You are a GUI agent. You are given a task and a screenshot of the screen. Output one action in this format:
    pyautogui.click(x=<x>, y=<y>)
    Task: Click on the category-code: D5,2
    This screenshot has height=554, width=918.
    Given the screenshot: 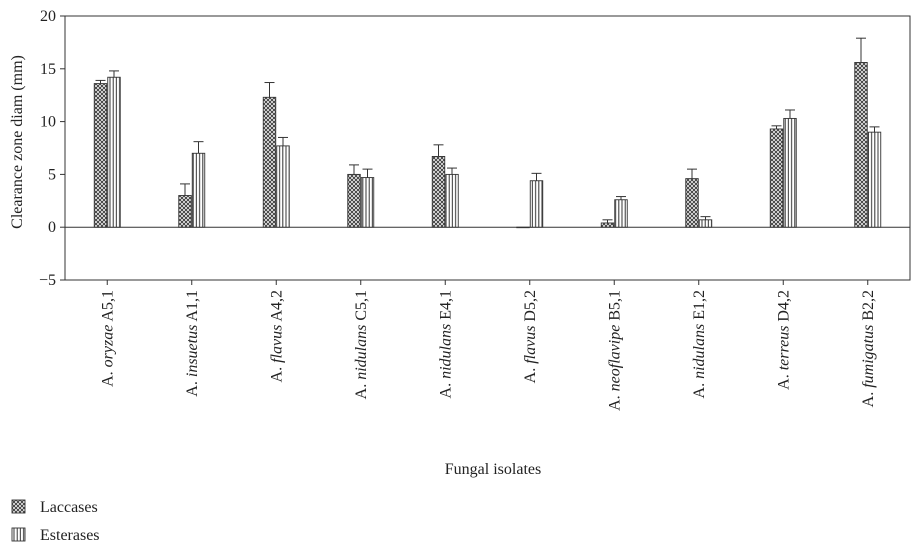 What is the action you would take?
    pyautogui.click(x=530, y=308)
    